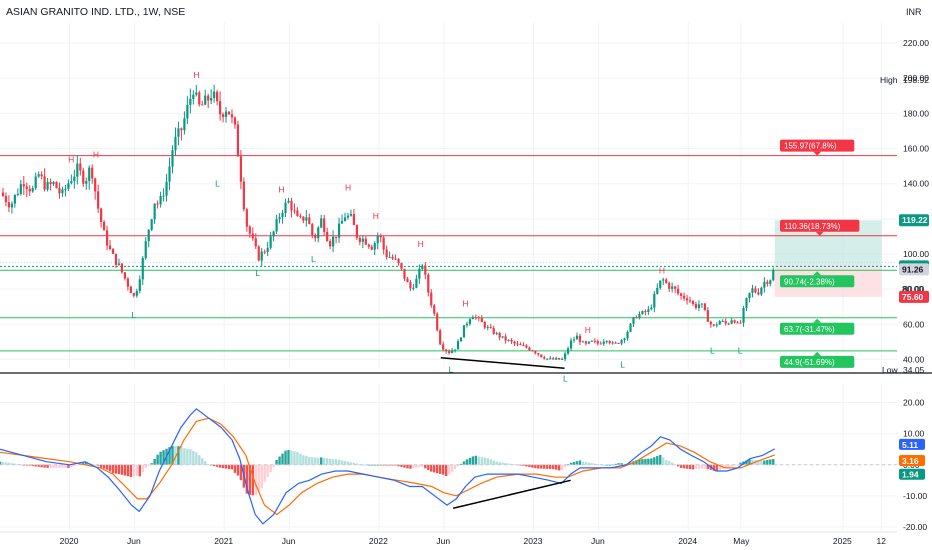  I want to click on macd-trendline, so click(511, 494).